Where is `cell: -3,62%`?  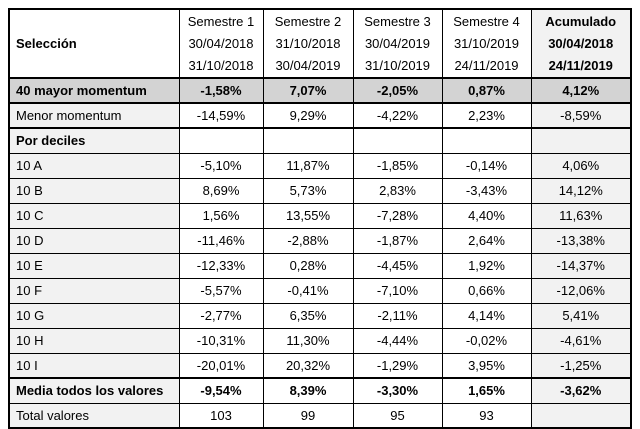 cell: -3,62% is located at coordinates (581, 390).